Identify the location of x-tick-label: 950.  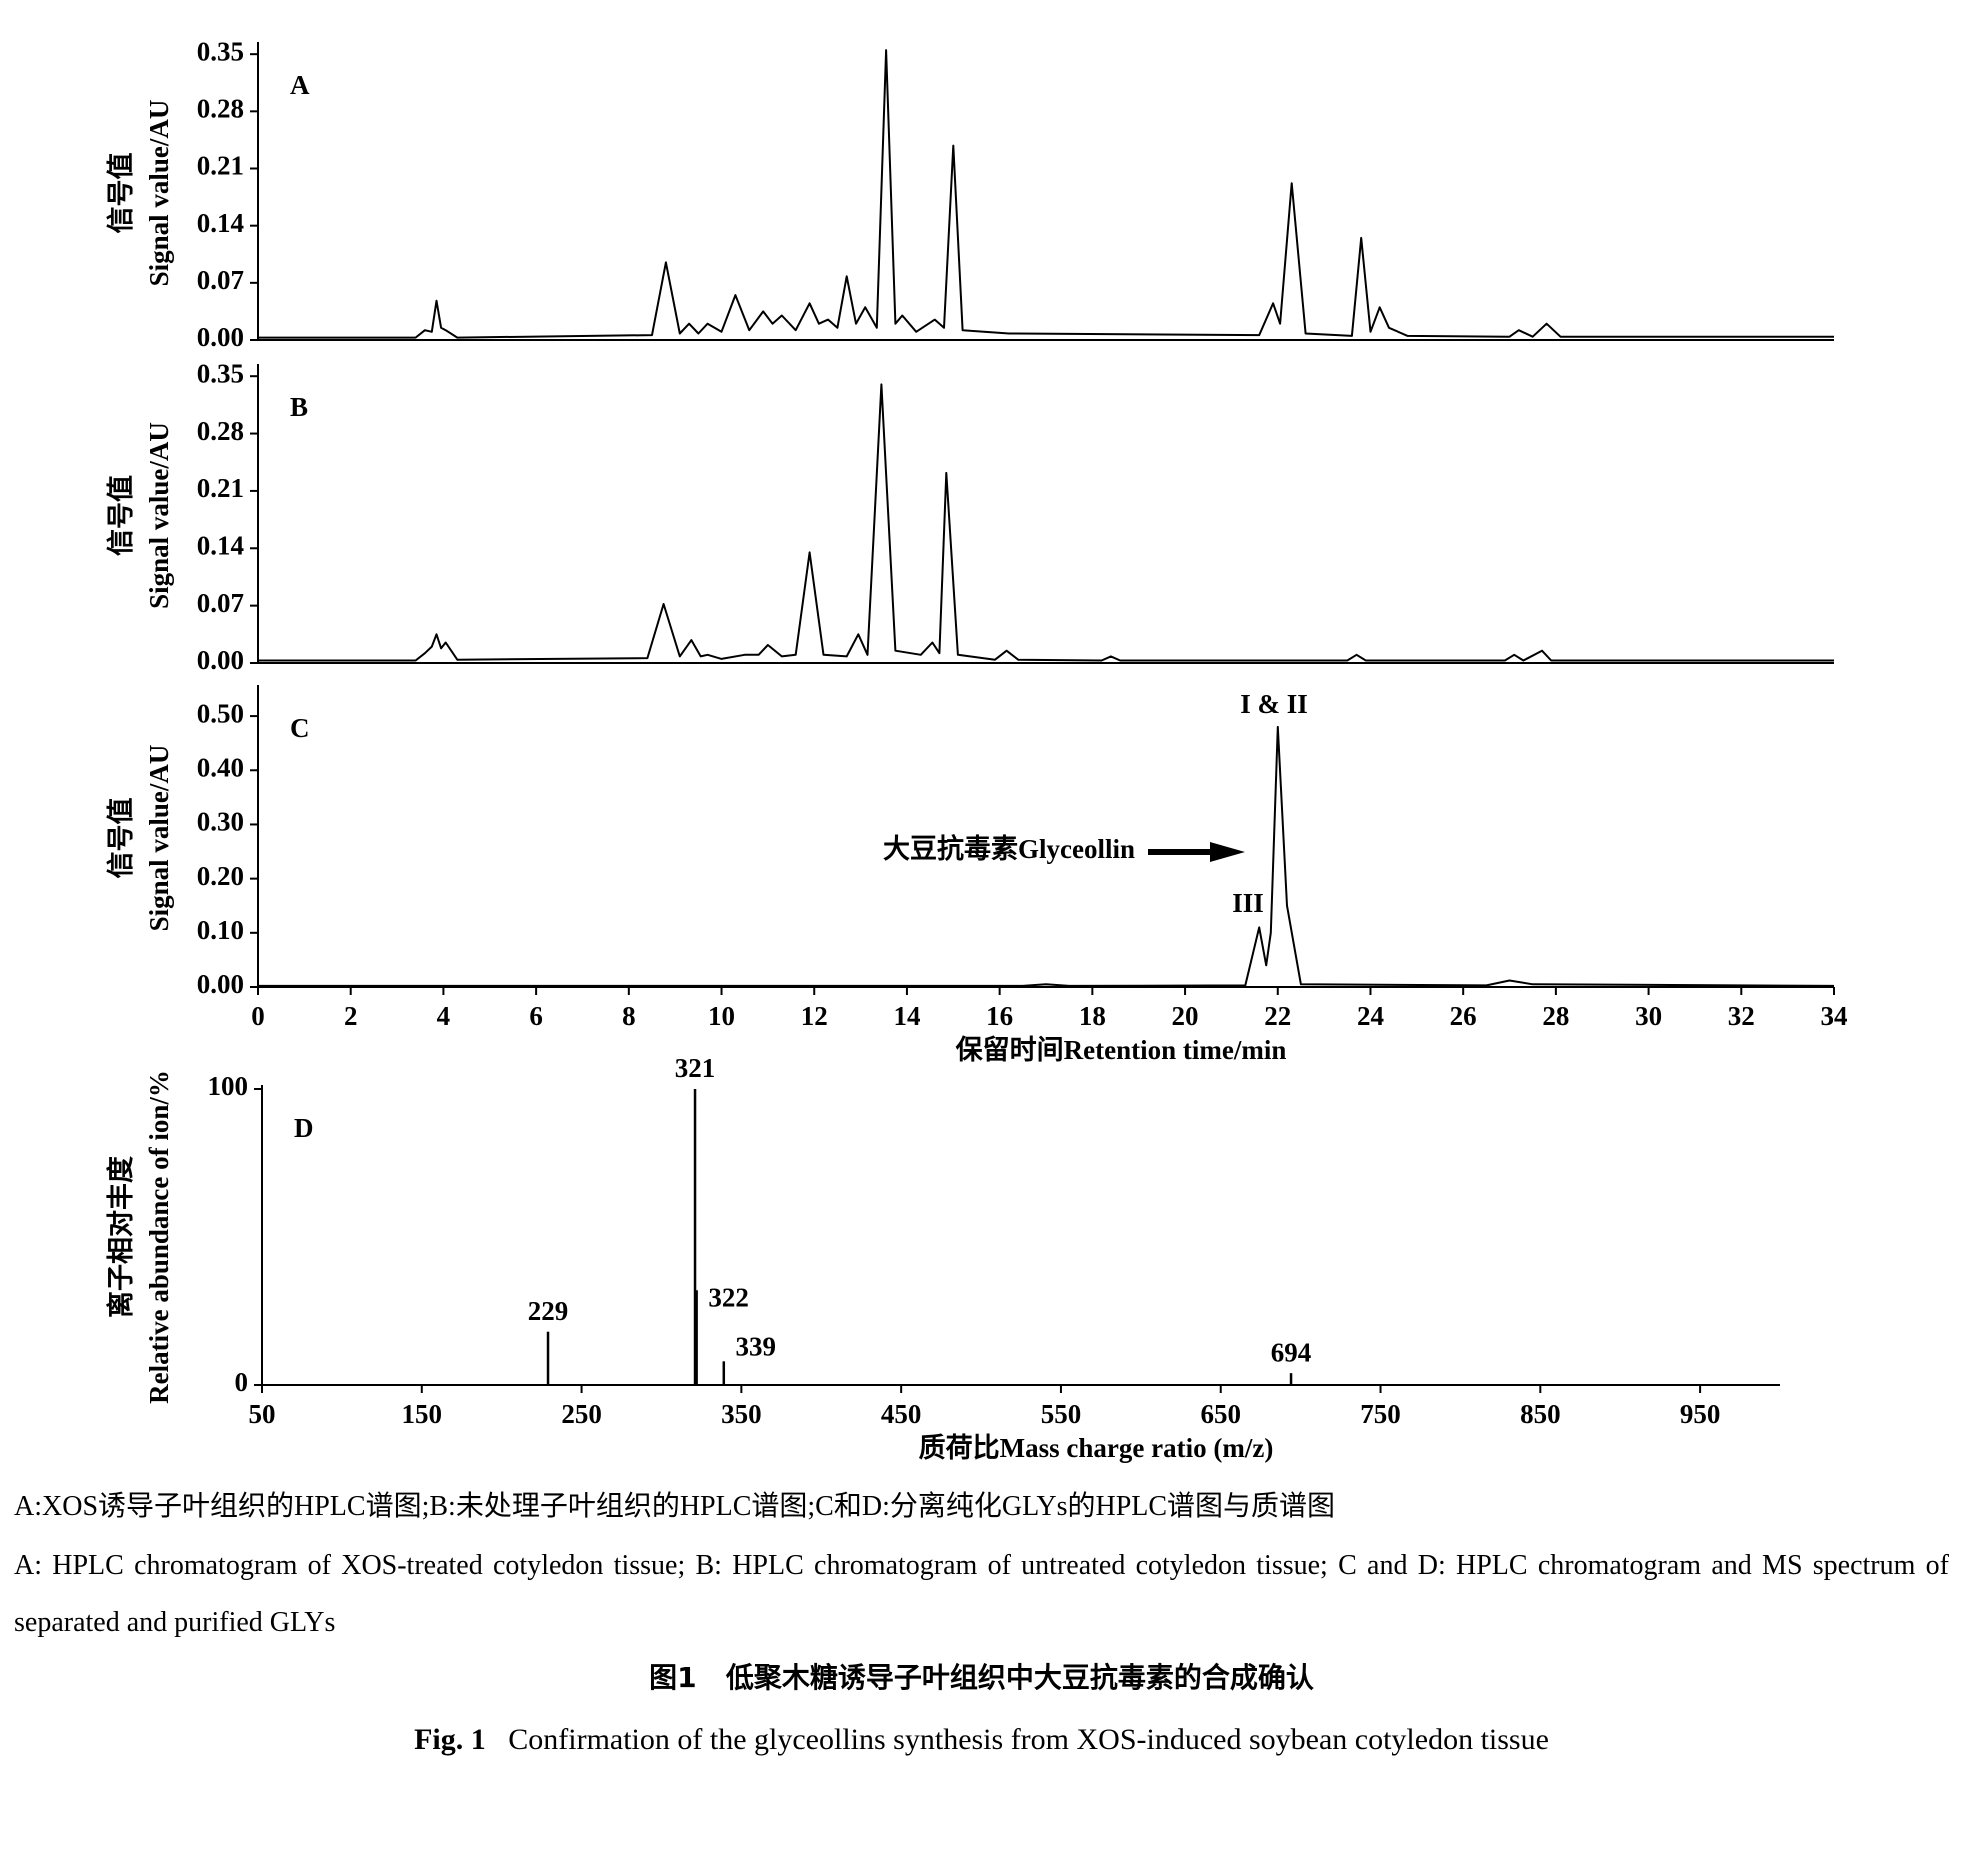
(1700, 1414).